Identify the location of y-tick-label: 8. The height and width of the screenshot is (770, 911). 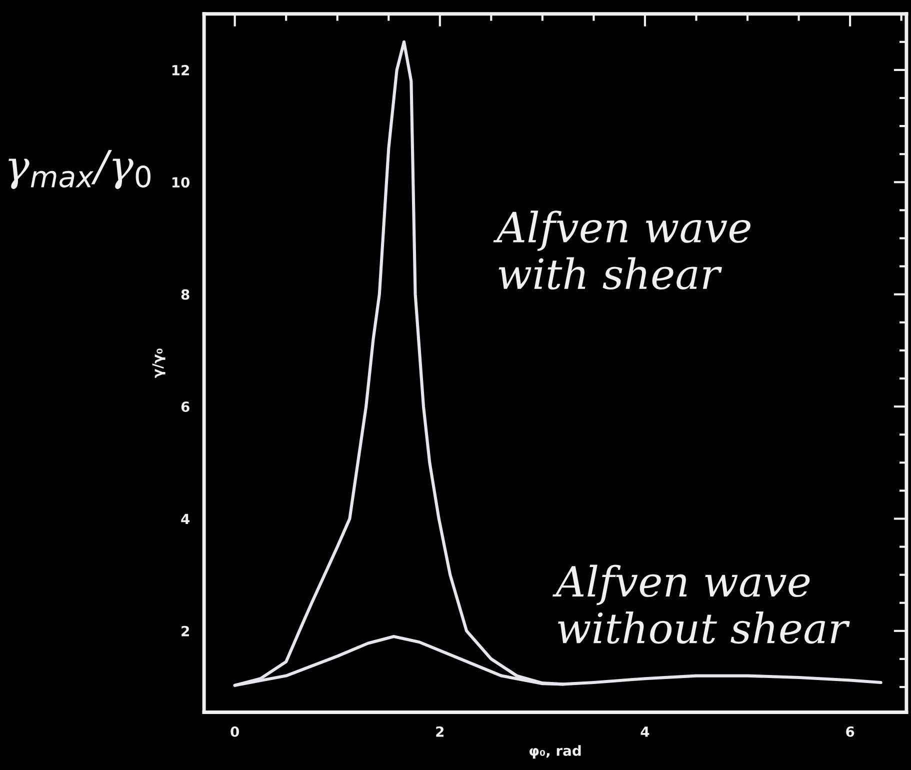
(185, 294).